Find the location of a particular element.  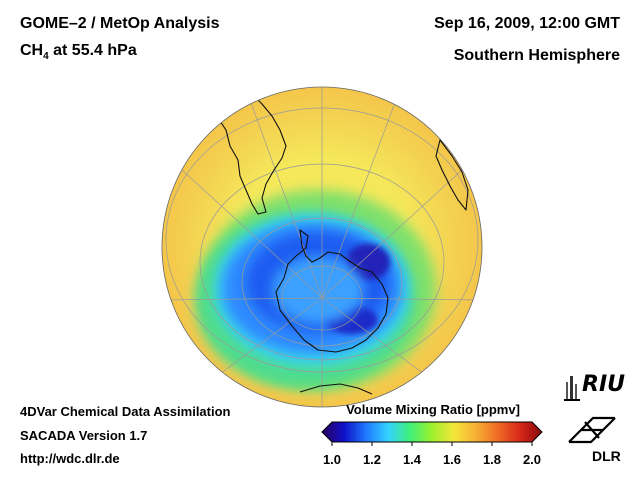

coast-africa is located at coordinates (452, 175).